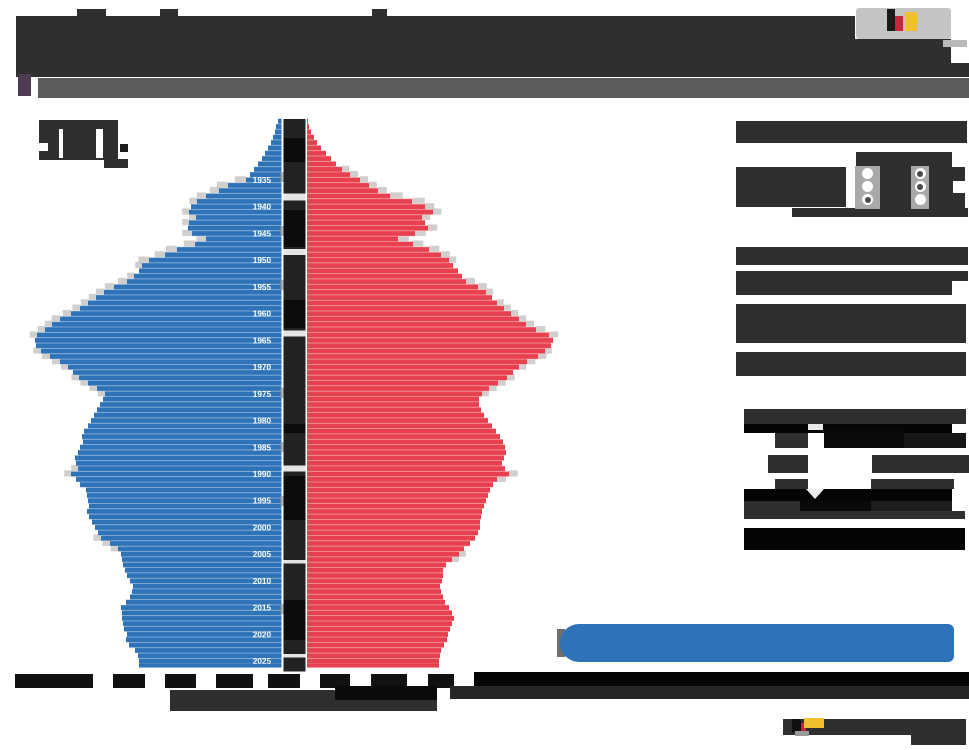  What do you see at coordinates (262, 581) in the screenshot?
I see `svg-text: 2010` at bounding box center [262, 581].